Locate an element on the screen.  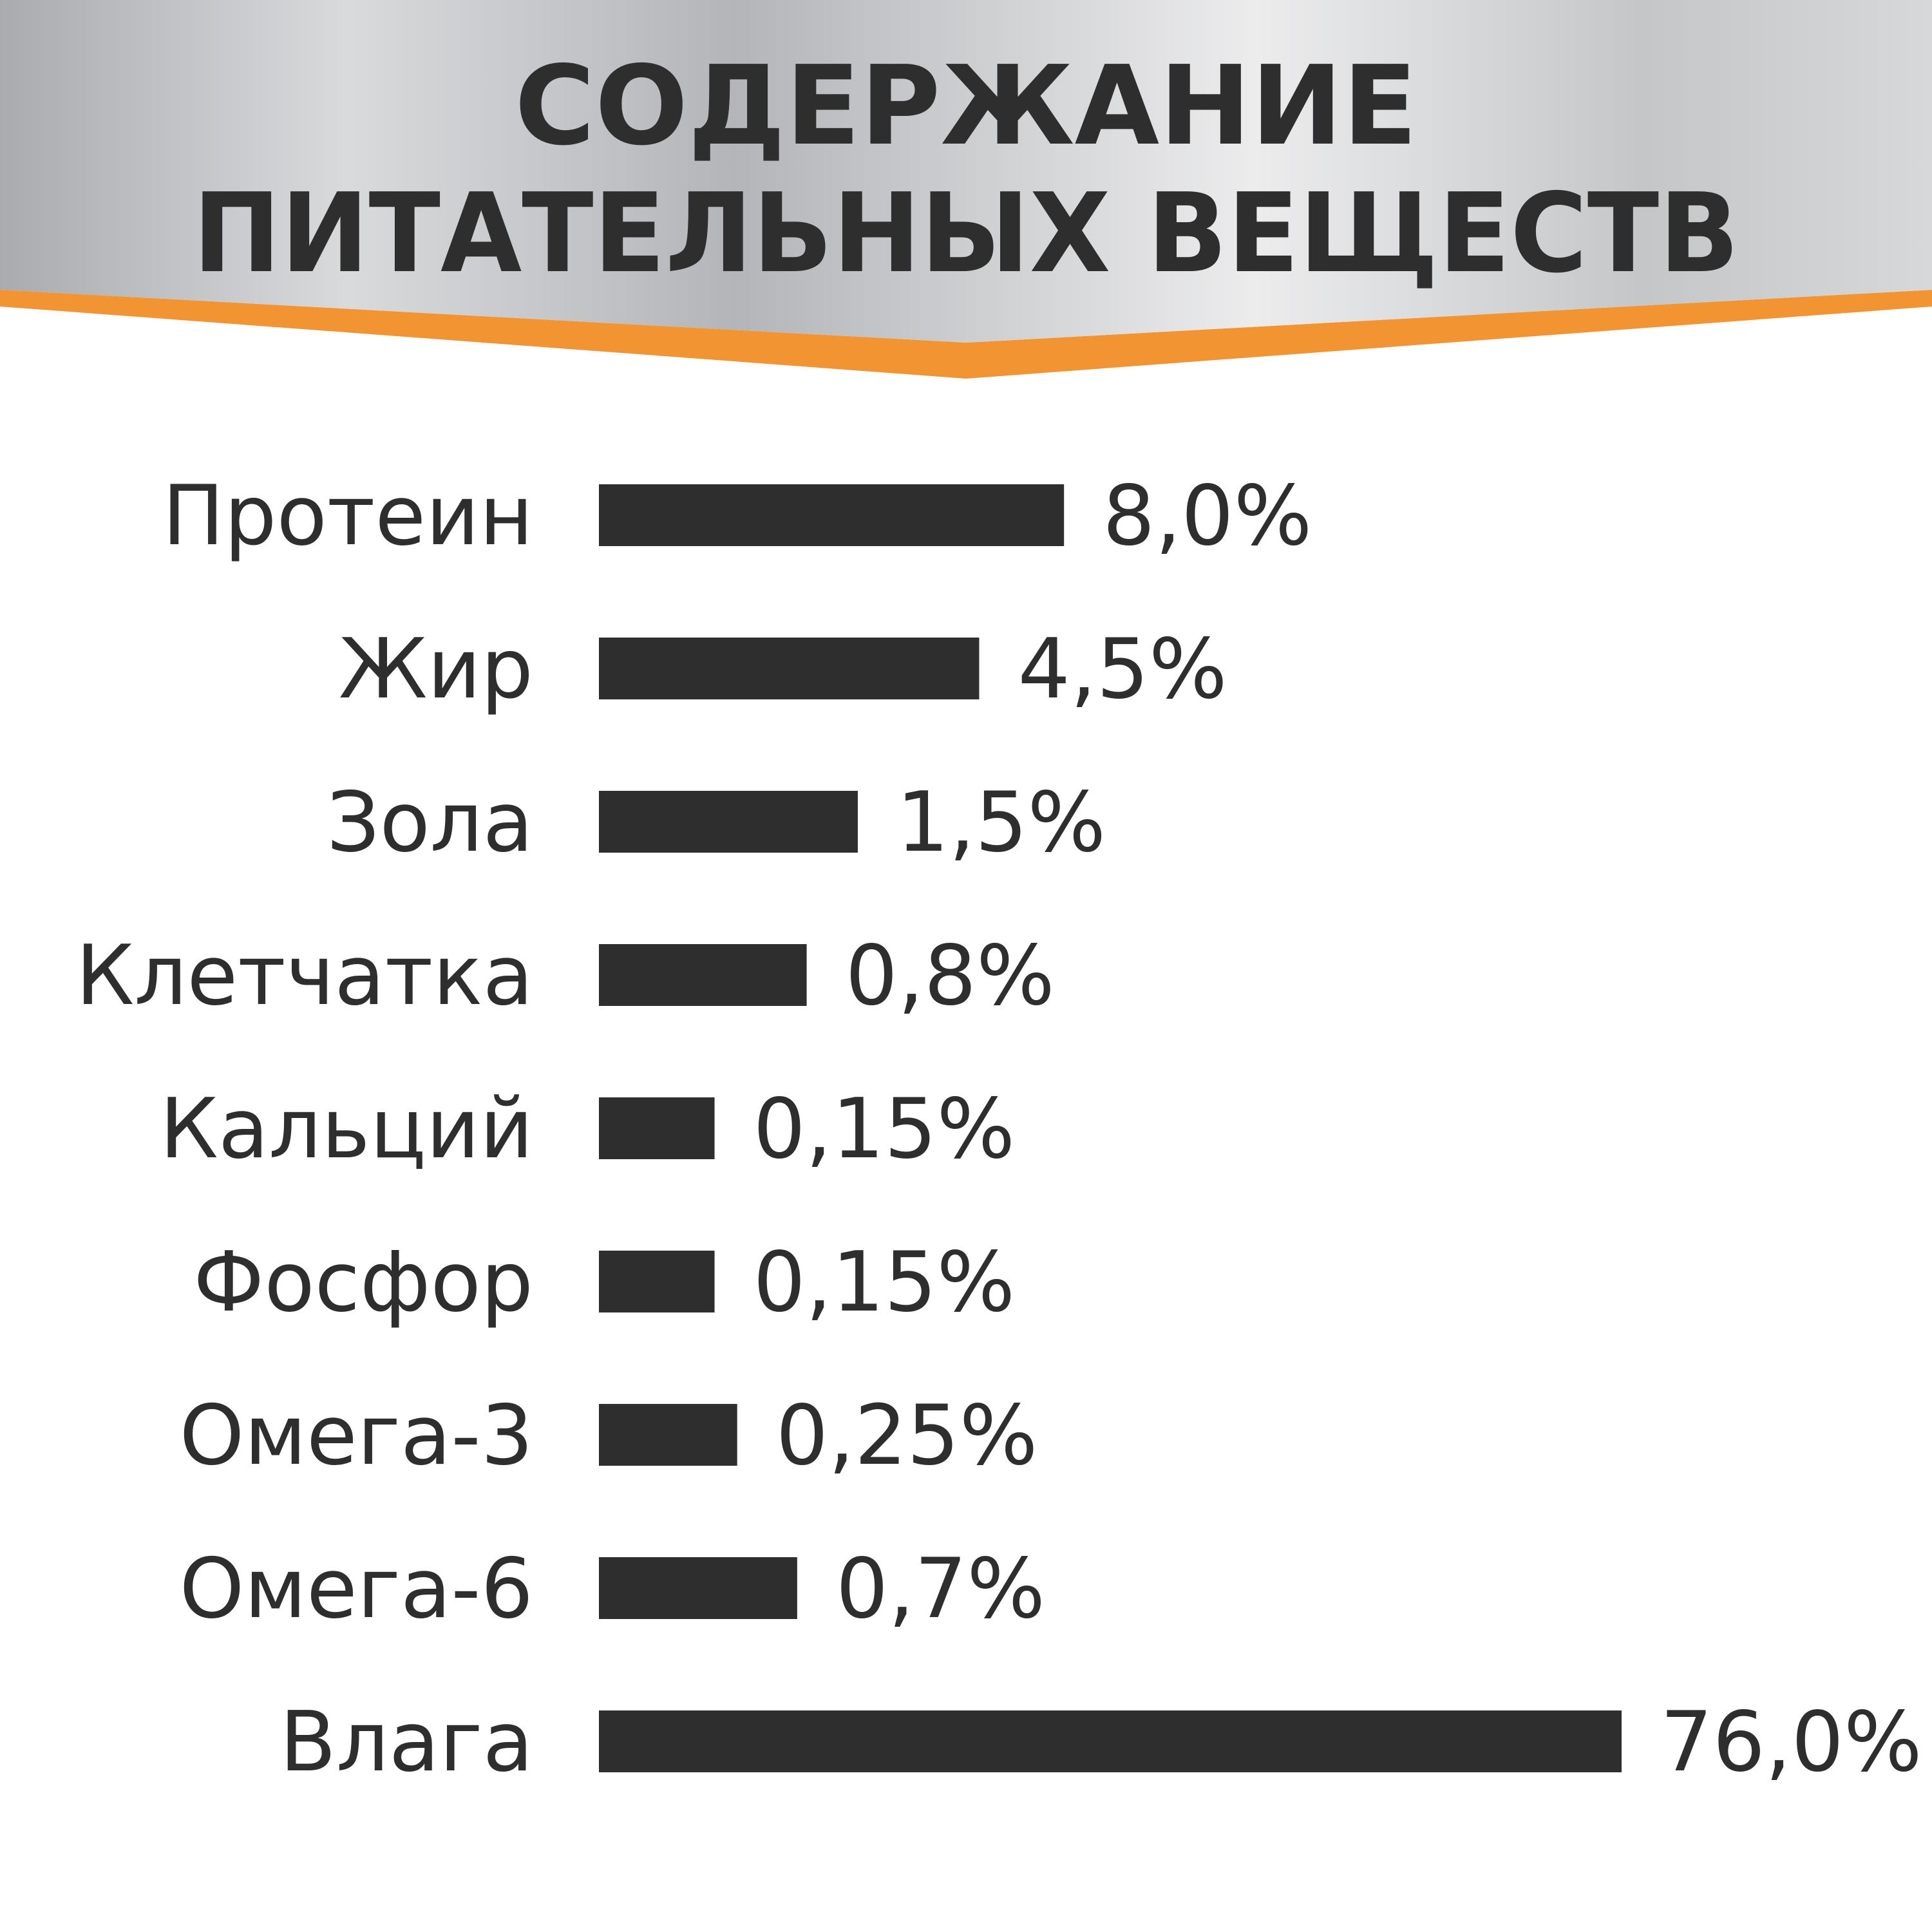
category-label-row-1: Жир is located at coordinates (436, 669).